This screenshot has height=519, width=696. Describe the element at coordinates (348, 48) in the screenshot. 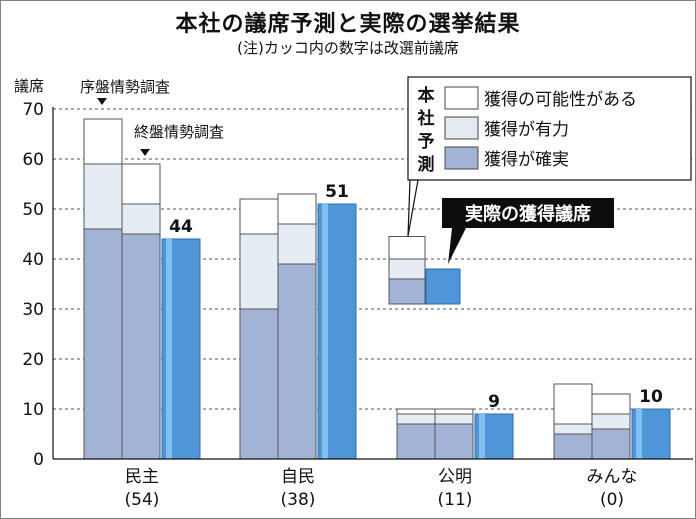

I see `chart-subtitle: (注)カッコ内の数字は改選前議席` at that location.